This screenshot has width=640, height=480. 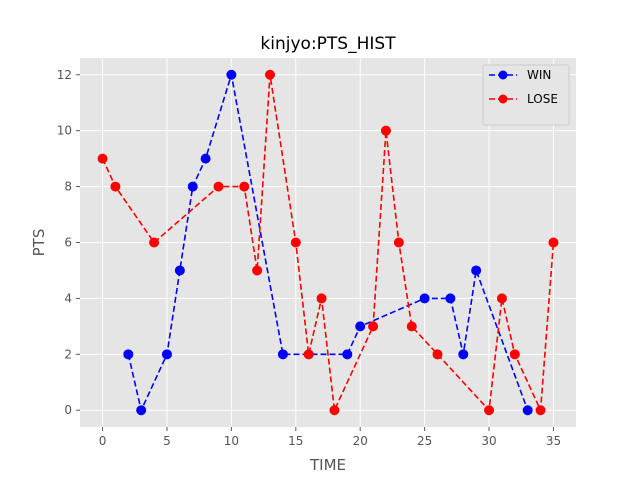 I want to click on x-tick-label: 0, so click(x=103, y=441).